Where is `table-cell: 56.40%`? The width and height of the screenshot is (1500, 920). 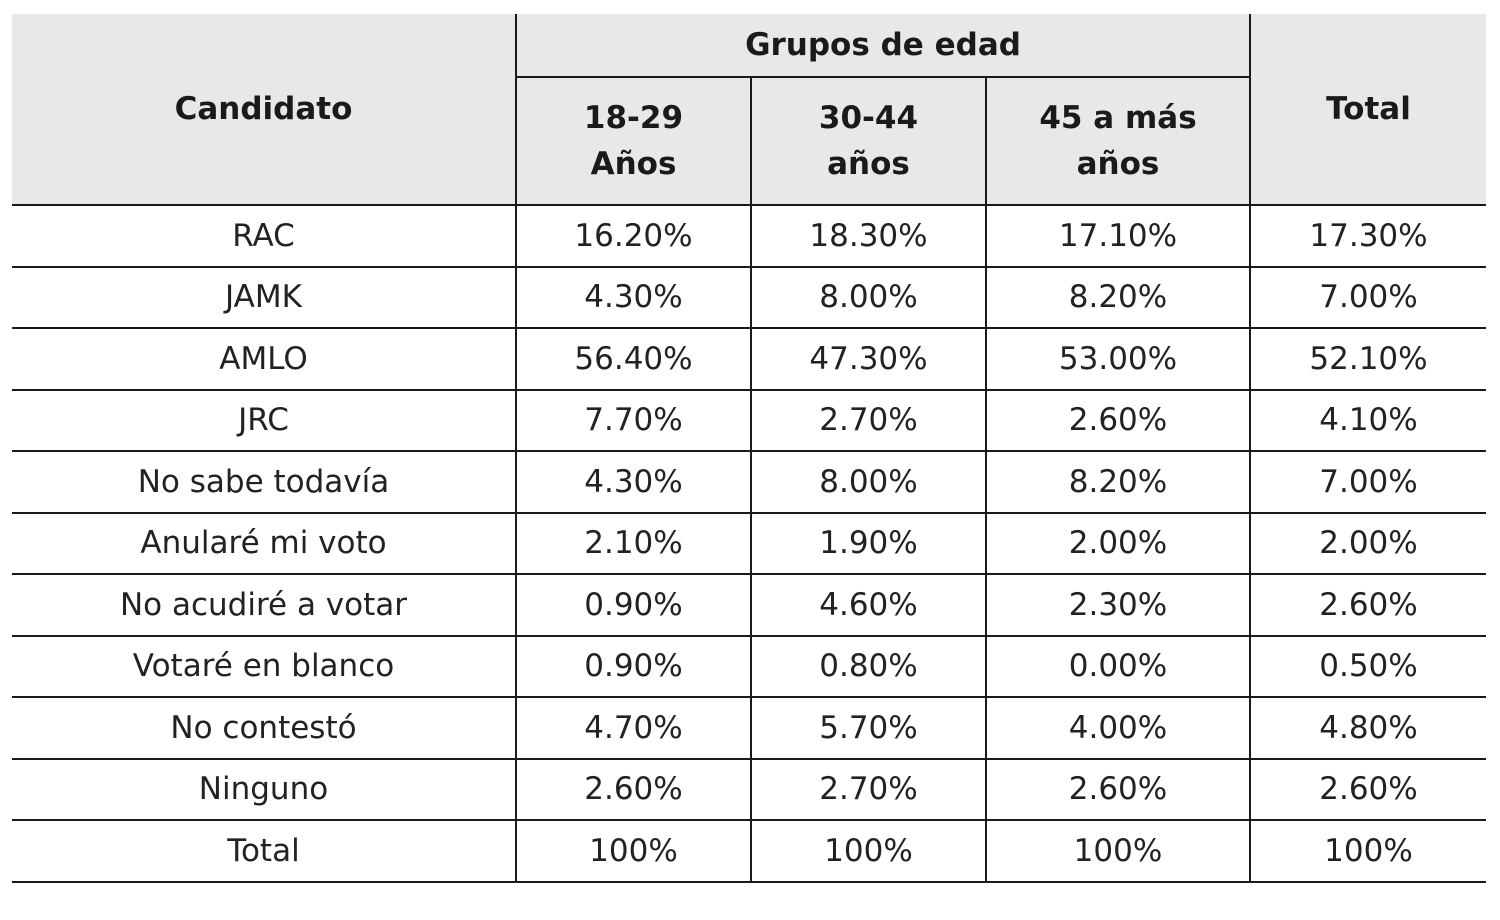 table-cell: 56.40% is located at coordinates (633, 359).